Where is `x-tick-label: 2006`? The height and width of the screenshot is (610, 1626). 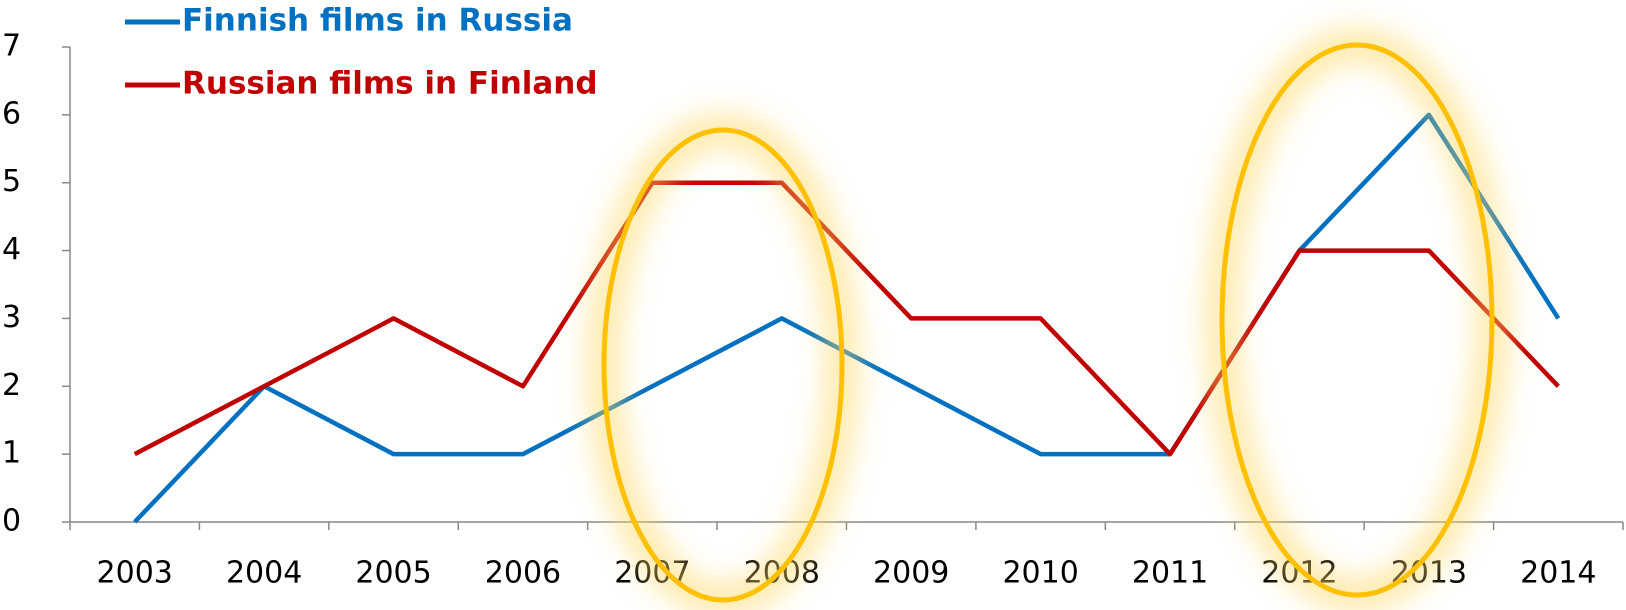
x-tick-label: 2006 is located at coordinates (523, 573).